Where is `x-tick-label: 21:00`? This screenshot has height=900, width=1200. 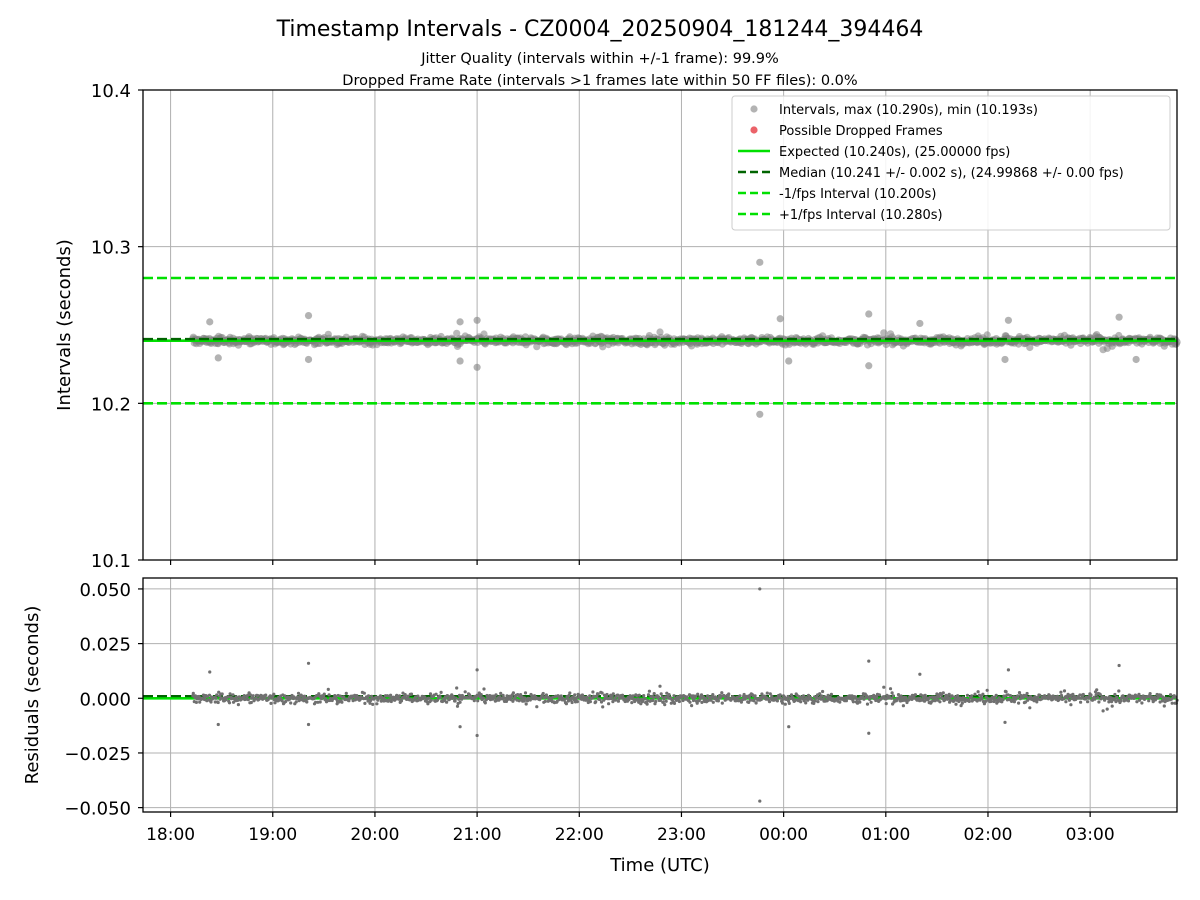
x-tick-label: 21:00 is located at coordinates (477, 835).